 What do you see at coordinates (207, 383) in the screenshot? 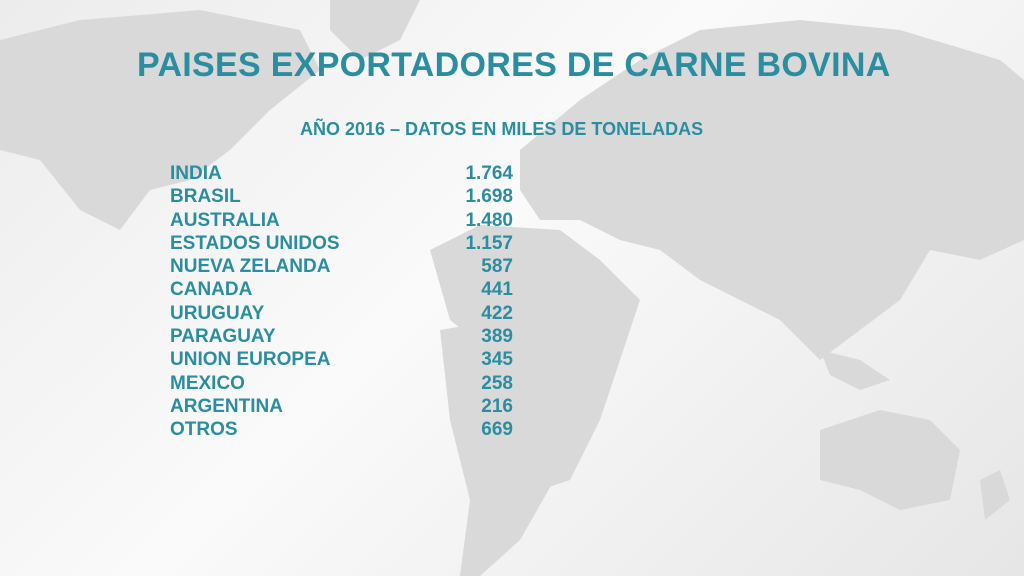
I see `country: MEXICO` at bounding box center [207, 383].